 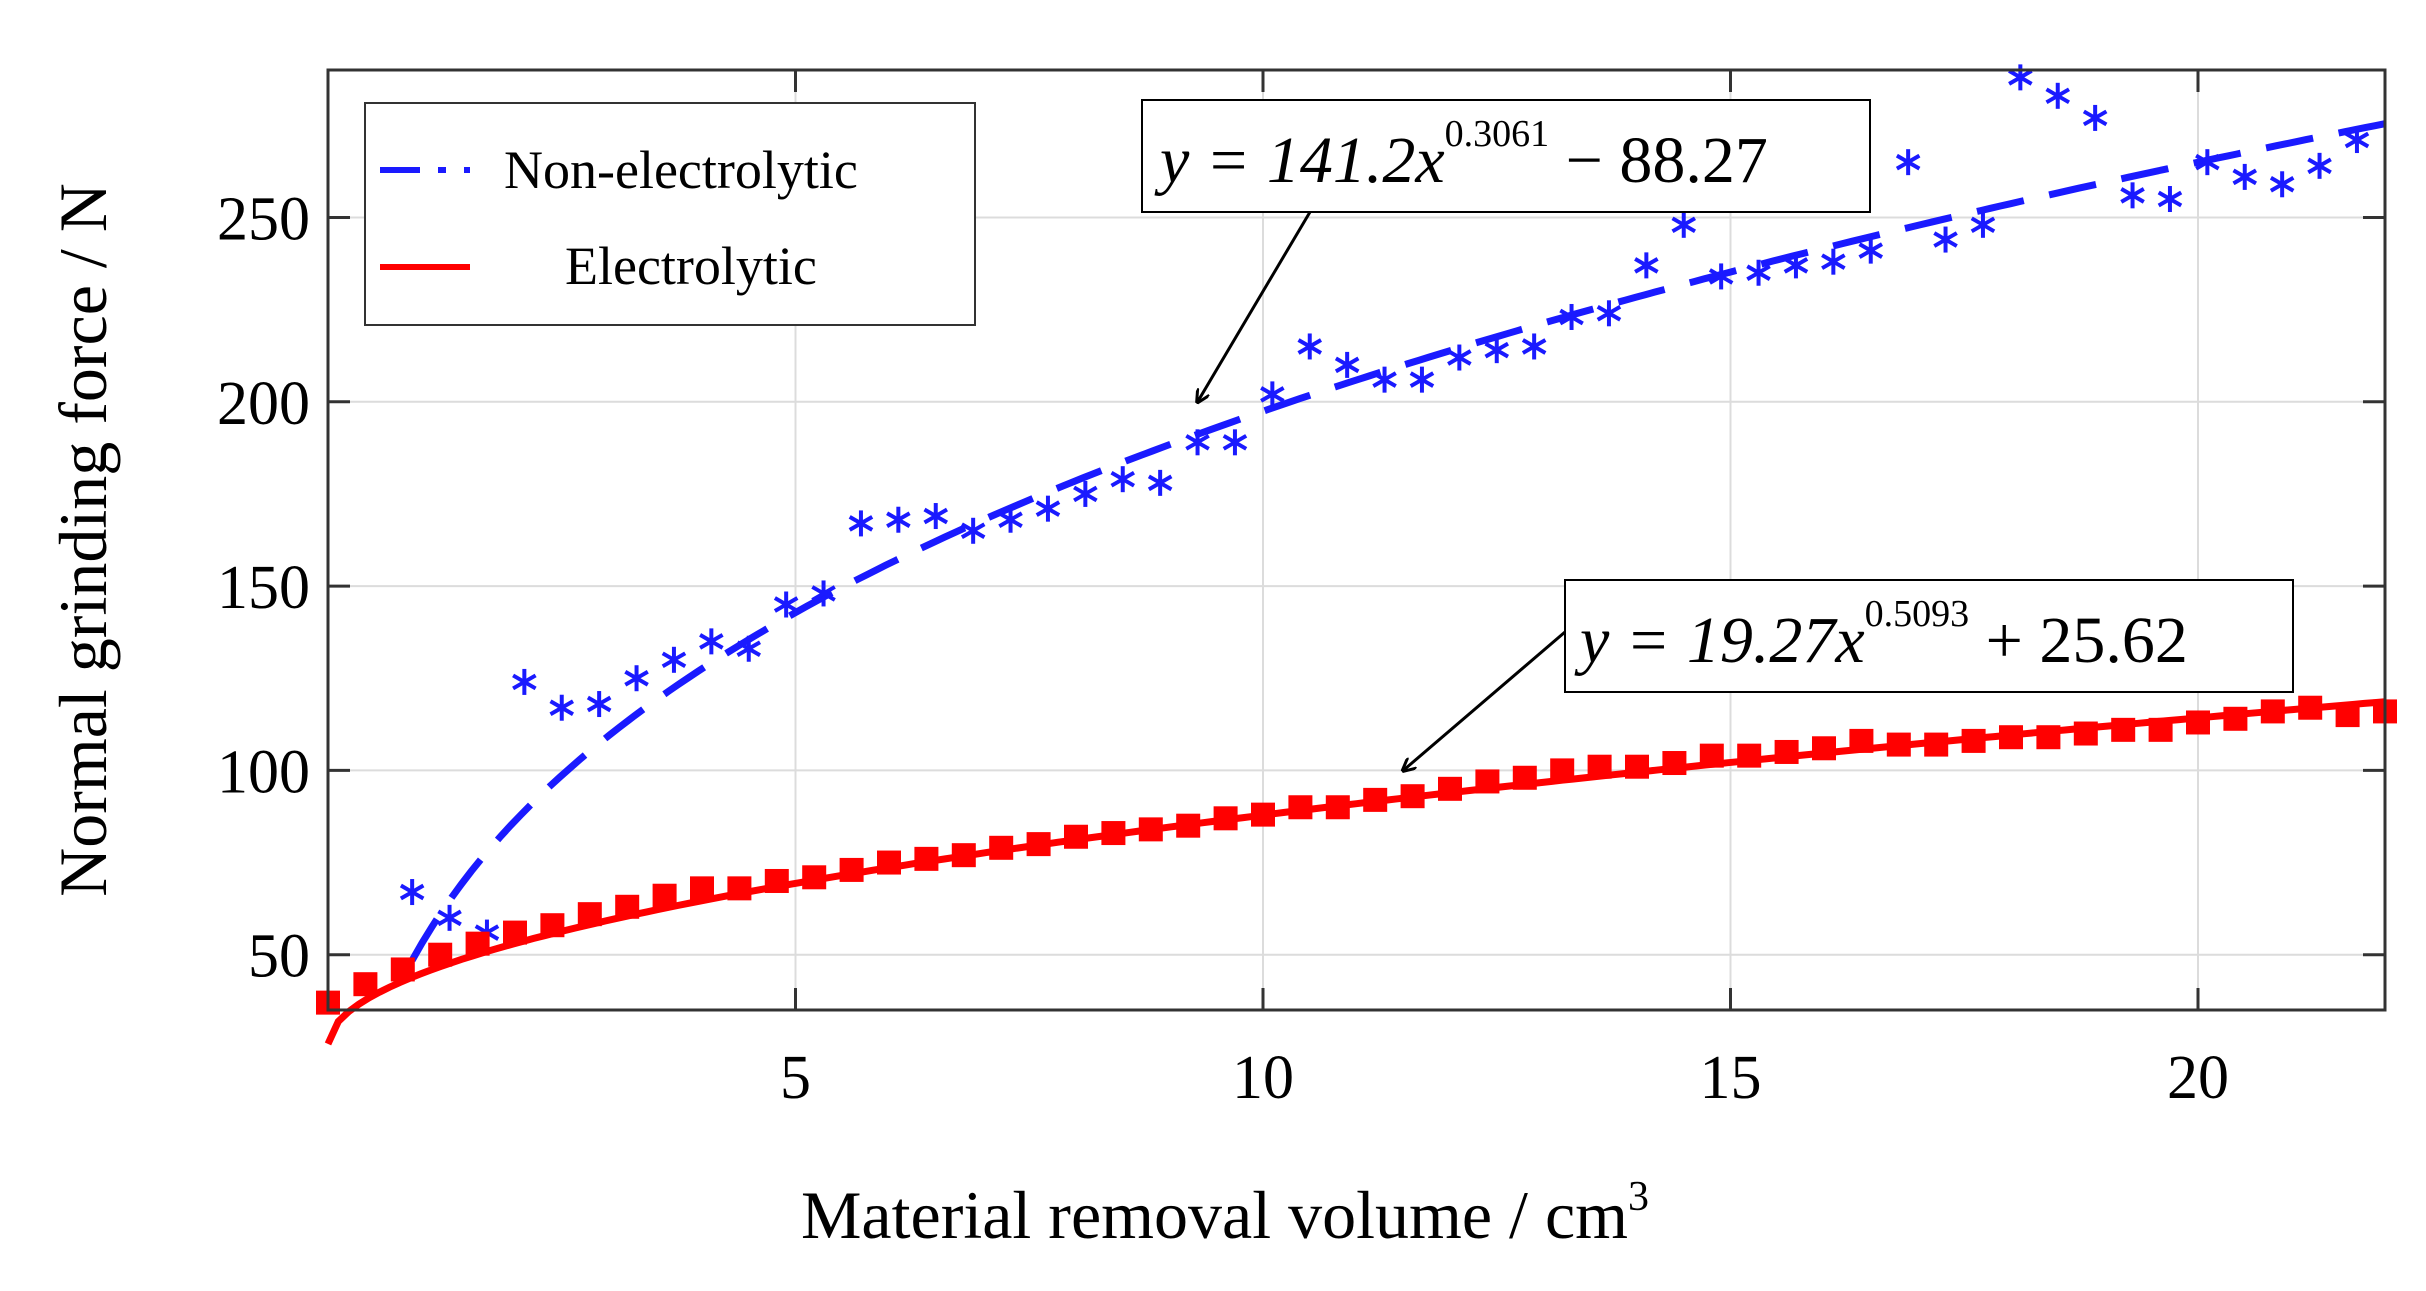 What do you see at coordinates (1506, 250) in the screenshot?
I see `equation-annotation-non-electrolytic: y = 141.2x0.3061 − 88.27` at bounding box center [1506, 250].